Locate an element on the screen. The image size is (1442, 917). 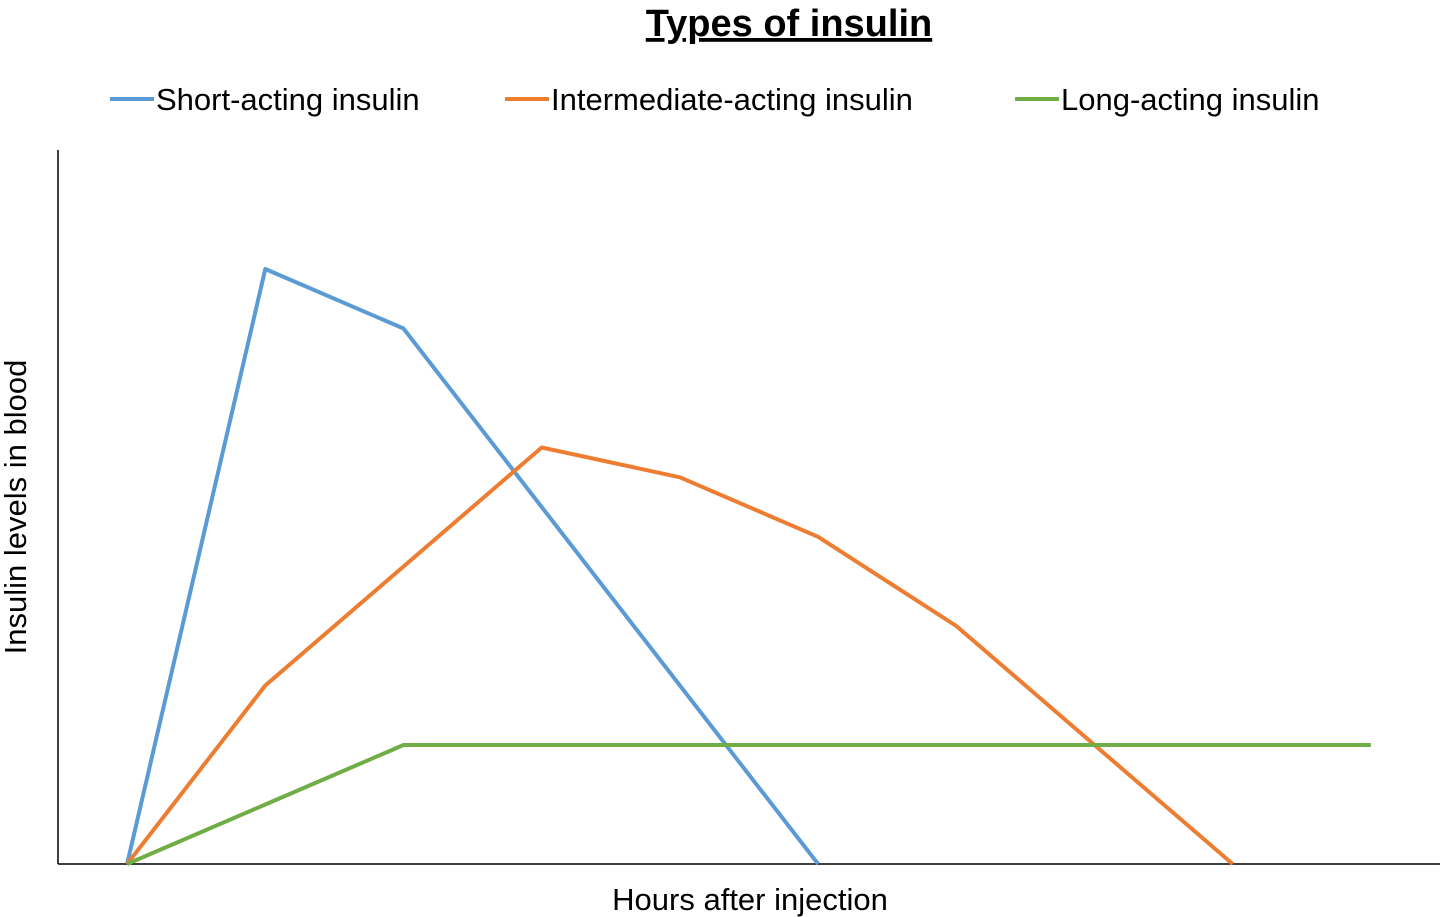
y-axis-label: Insulin levels in blood is located at coordinates (16, 507).